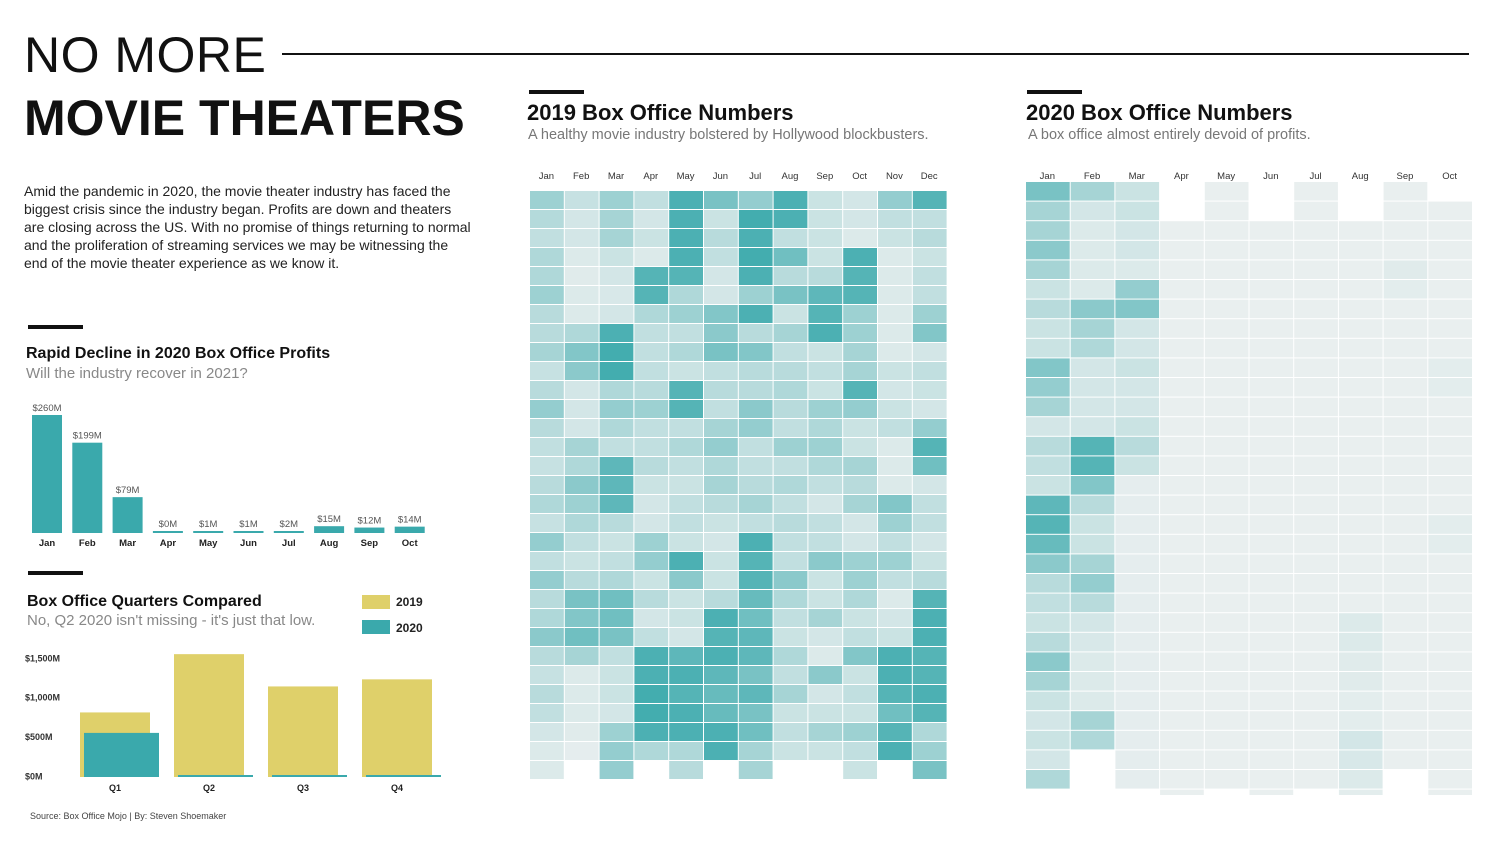 Image resolution: width=1502 pixels, height=851 pixels. I want to click on heat2020-rule, so click(1054, 92).